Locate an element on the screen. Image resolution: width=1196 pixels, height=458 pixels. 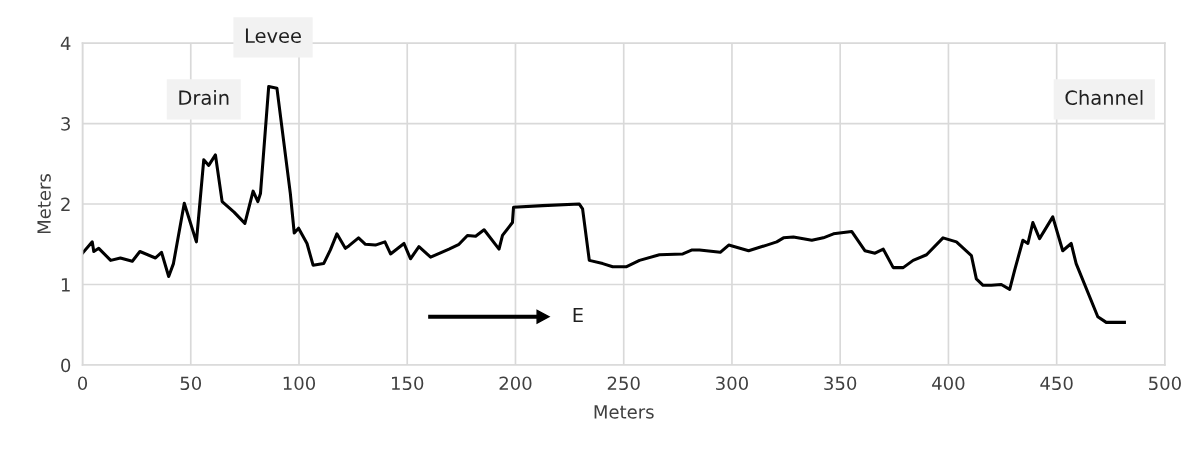
y-axis-title: Meters is located at coordinates (44, 204).